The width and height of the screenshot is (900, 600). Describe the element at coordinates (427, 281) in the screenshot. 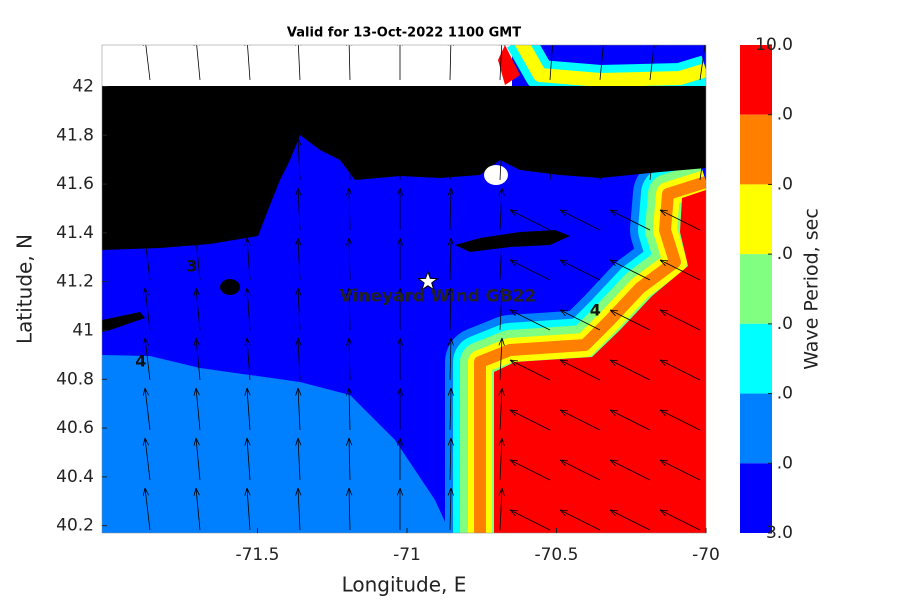

I see `station-marker` at that location.